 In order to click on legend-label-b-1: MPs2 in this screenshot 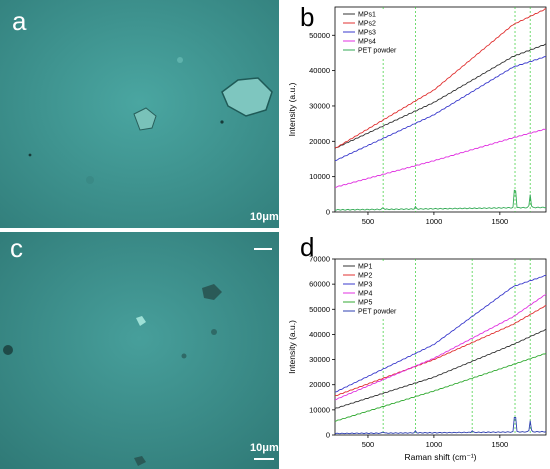, I will do `click(367, 24)`.